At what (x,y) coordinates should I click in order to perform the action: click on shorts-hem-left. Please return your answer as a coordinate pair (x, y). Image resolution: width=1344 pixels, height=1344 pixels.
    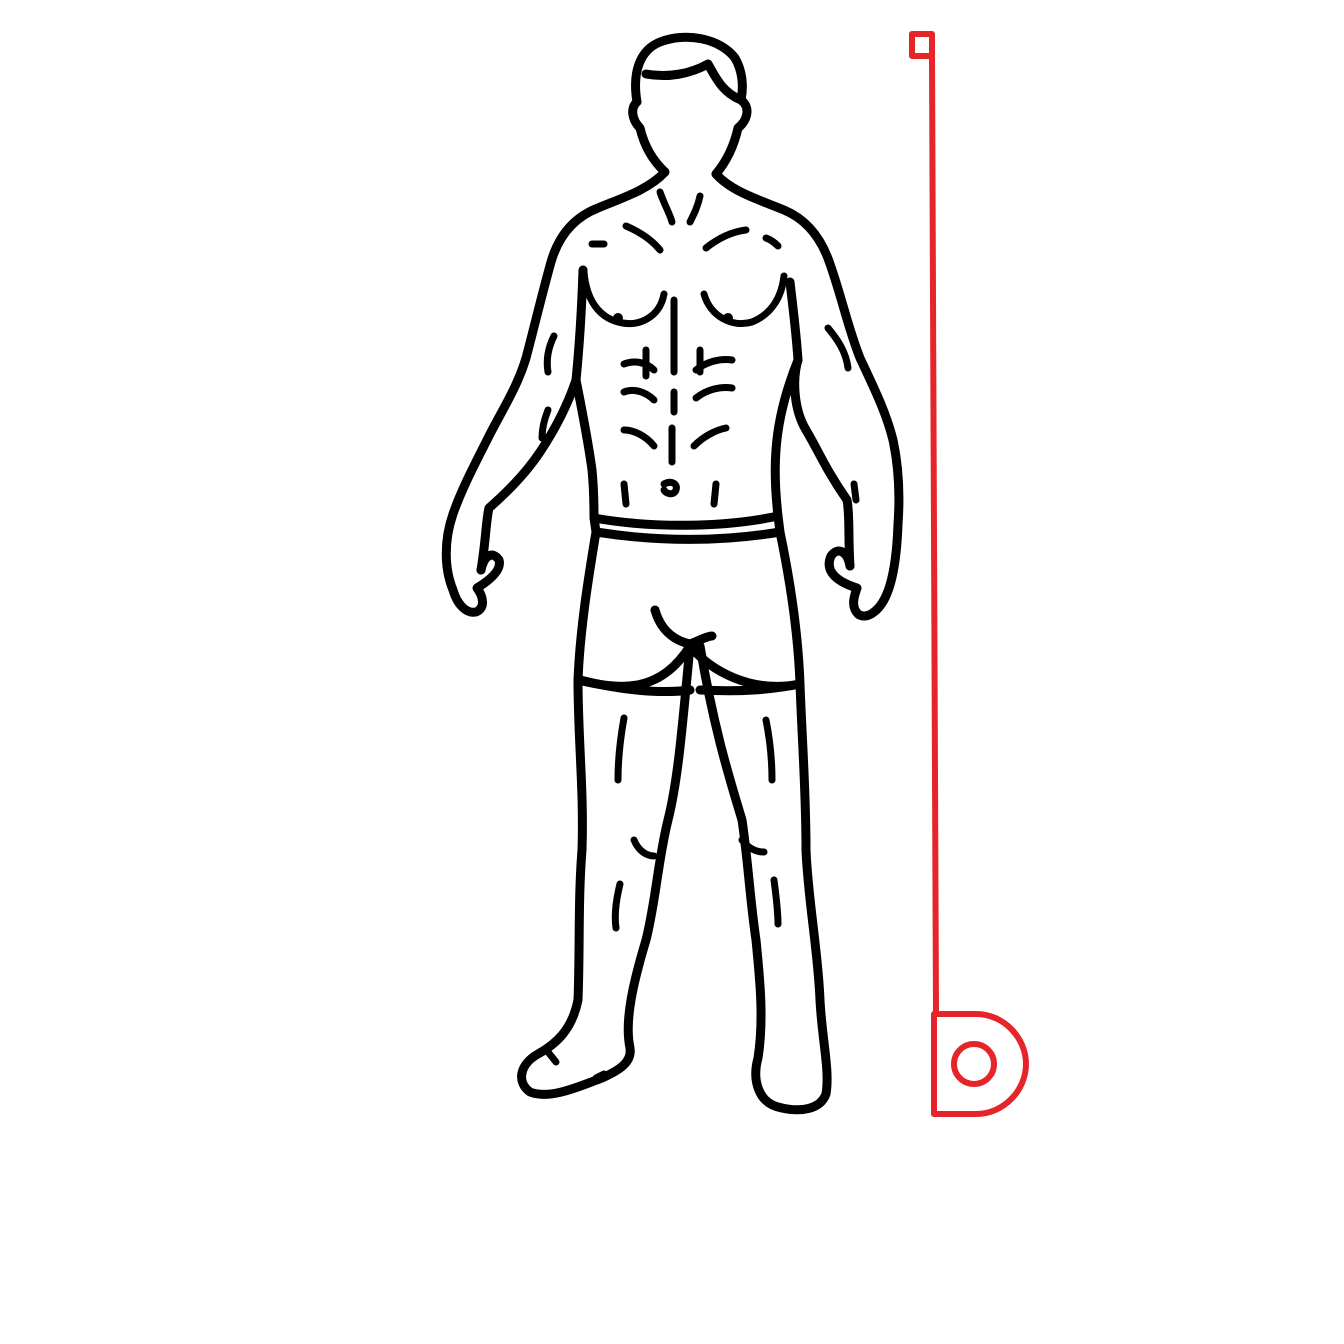
    Looking at the image, I should click on (635, 686).